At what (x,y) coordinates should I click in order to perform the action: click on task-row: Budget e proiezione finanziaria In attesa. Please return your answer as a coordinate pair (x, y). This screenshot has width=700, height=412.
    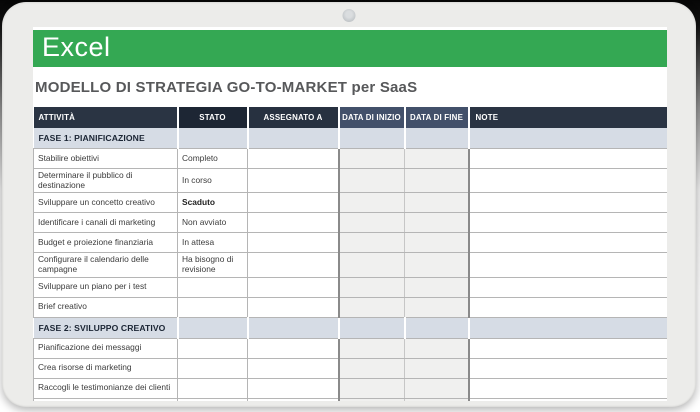
    Looking at the image, I should click on (350, 243).